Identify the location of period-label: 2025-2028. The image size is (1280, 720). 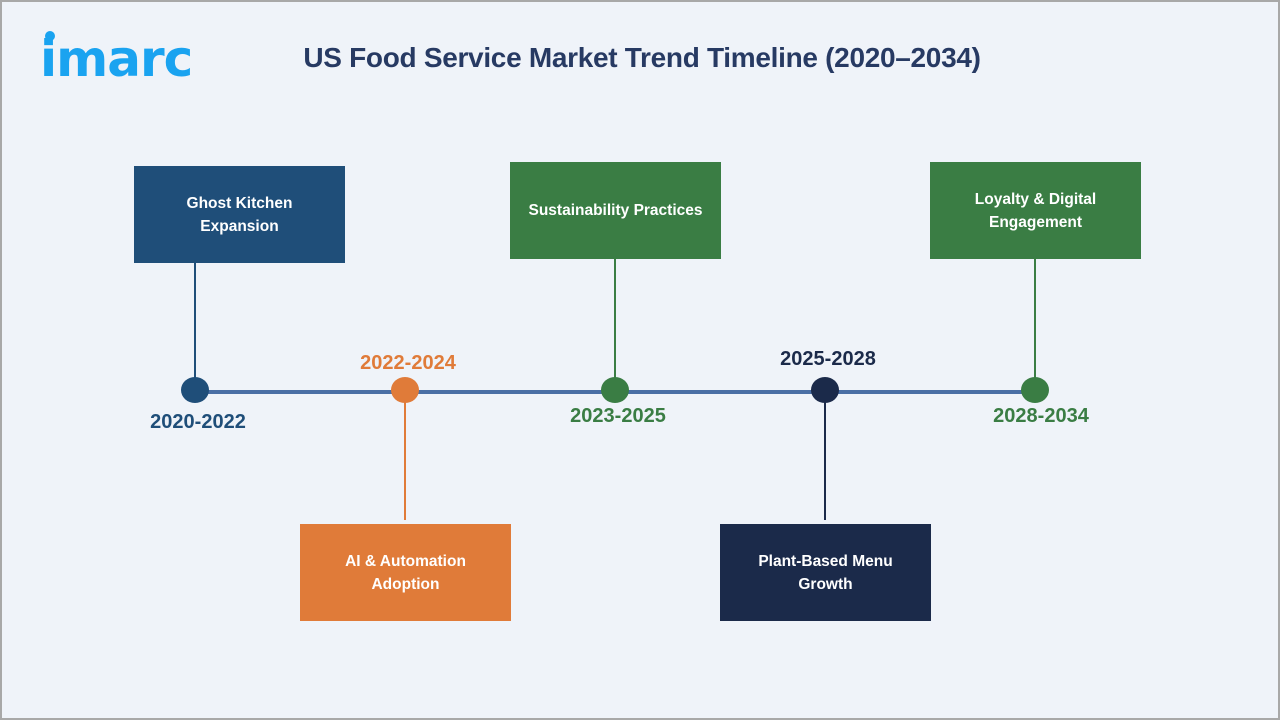
(828, 359).